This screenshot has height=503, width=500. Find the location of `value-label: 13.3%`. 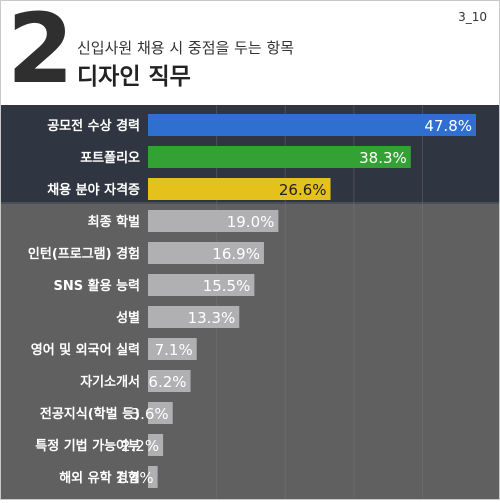

value-label: 13.3% is located at coordinates (212, 318).